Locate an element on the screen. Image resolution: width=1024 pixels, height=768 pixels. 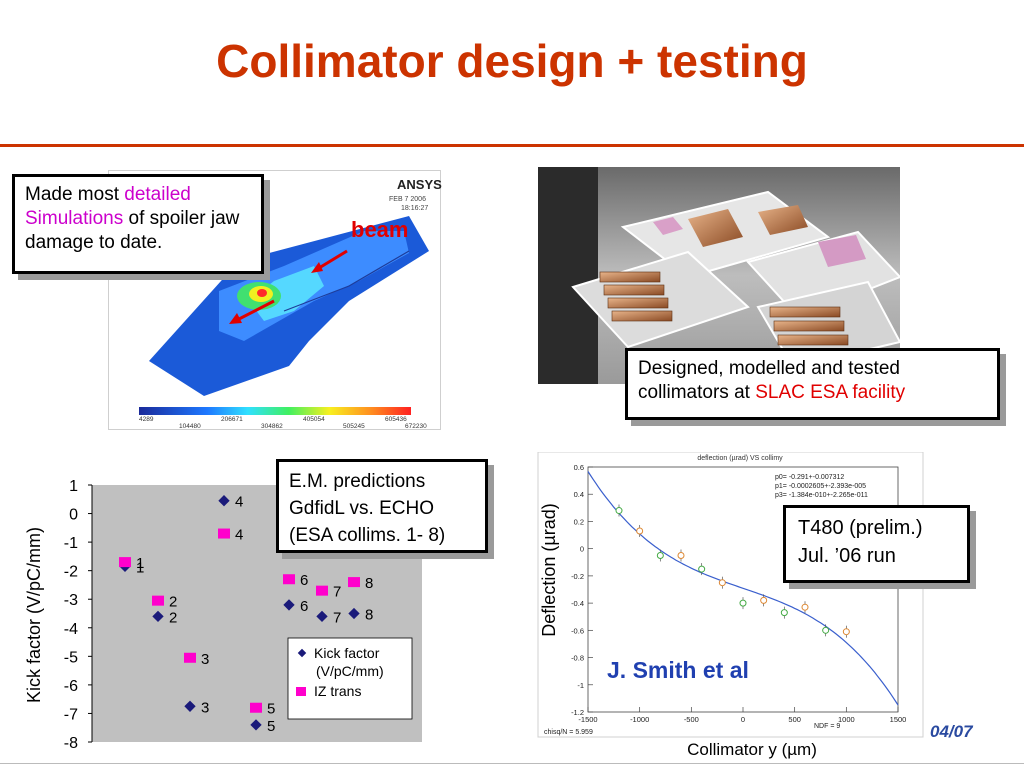
legend-iz-trans: IZ trans is located at coordinates (337, 691).